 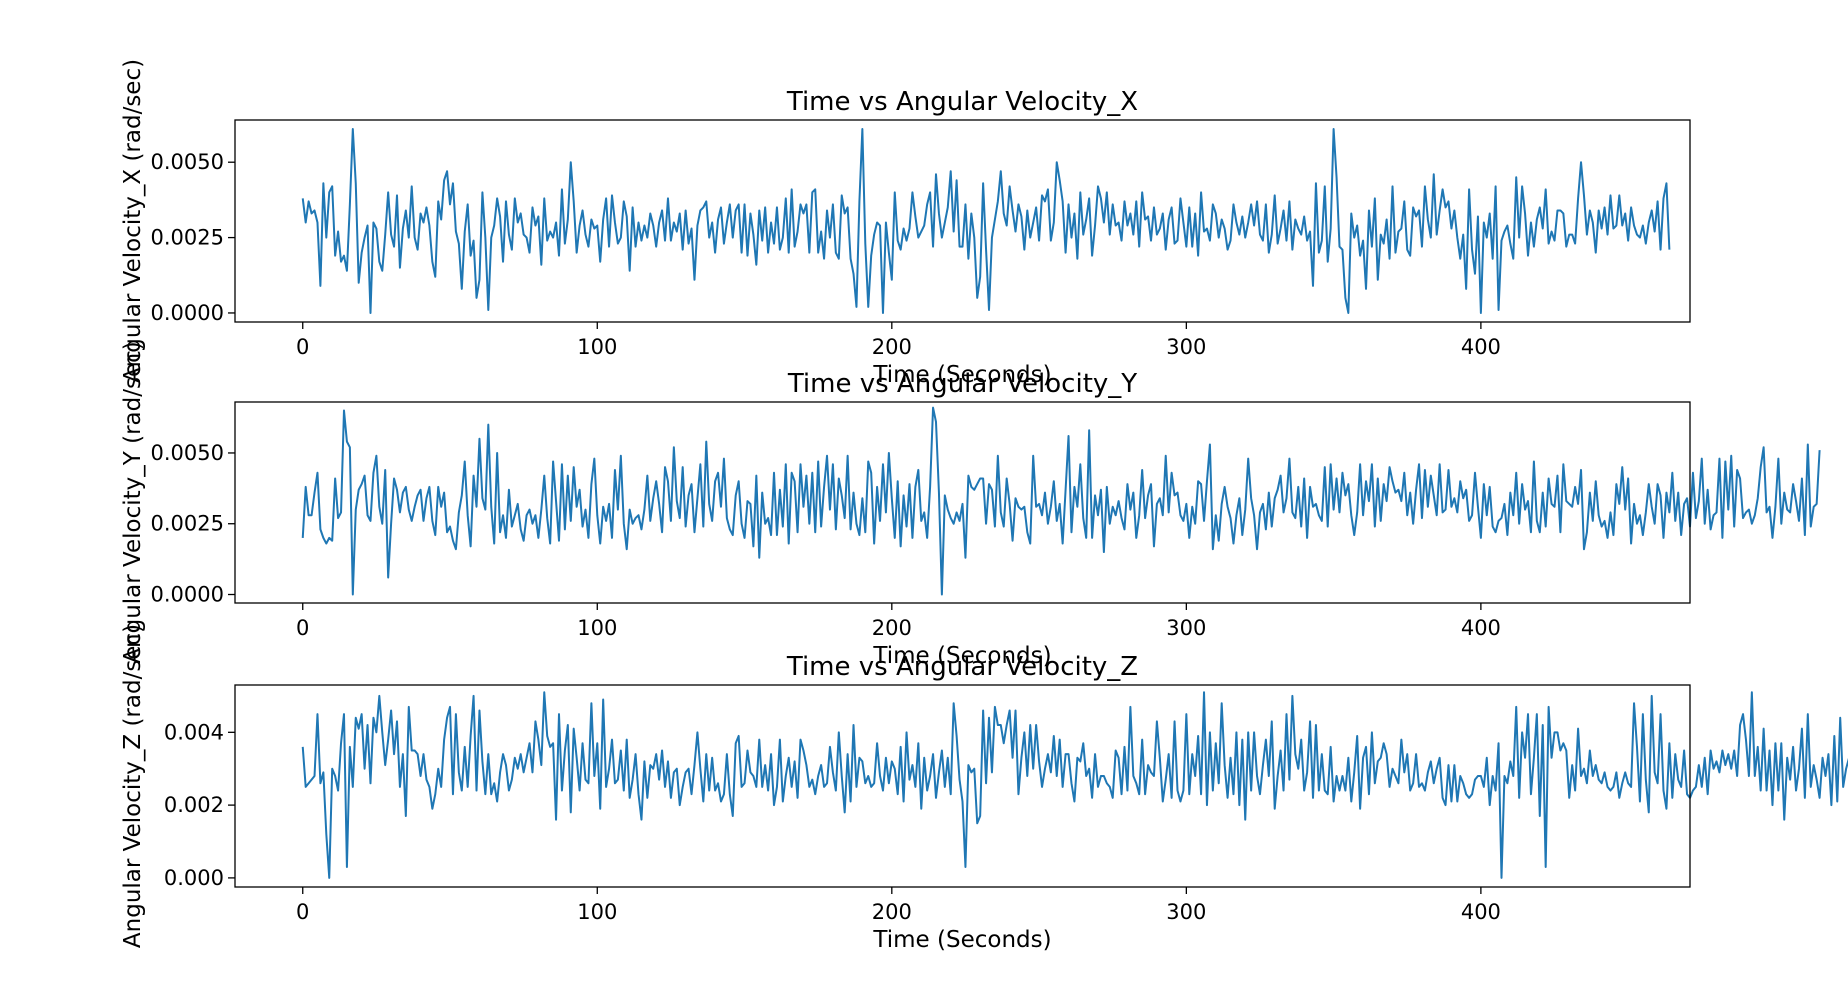 I want to click on x-tick-label-x: 400, so click(x=1481, y=347).